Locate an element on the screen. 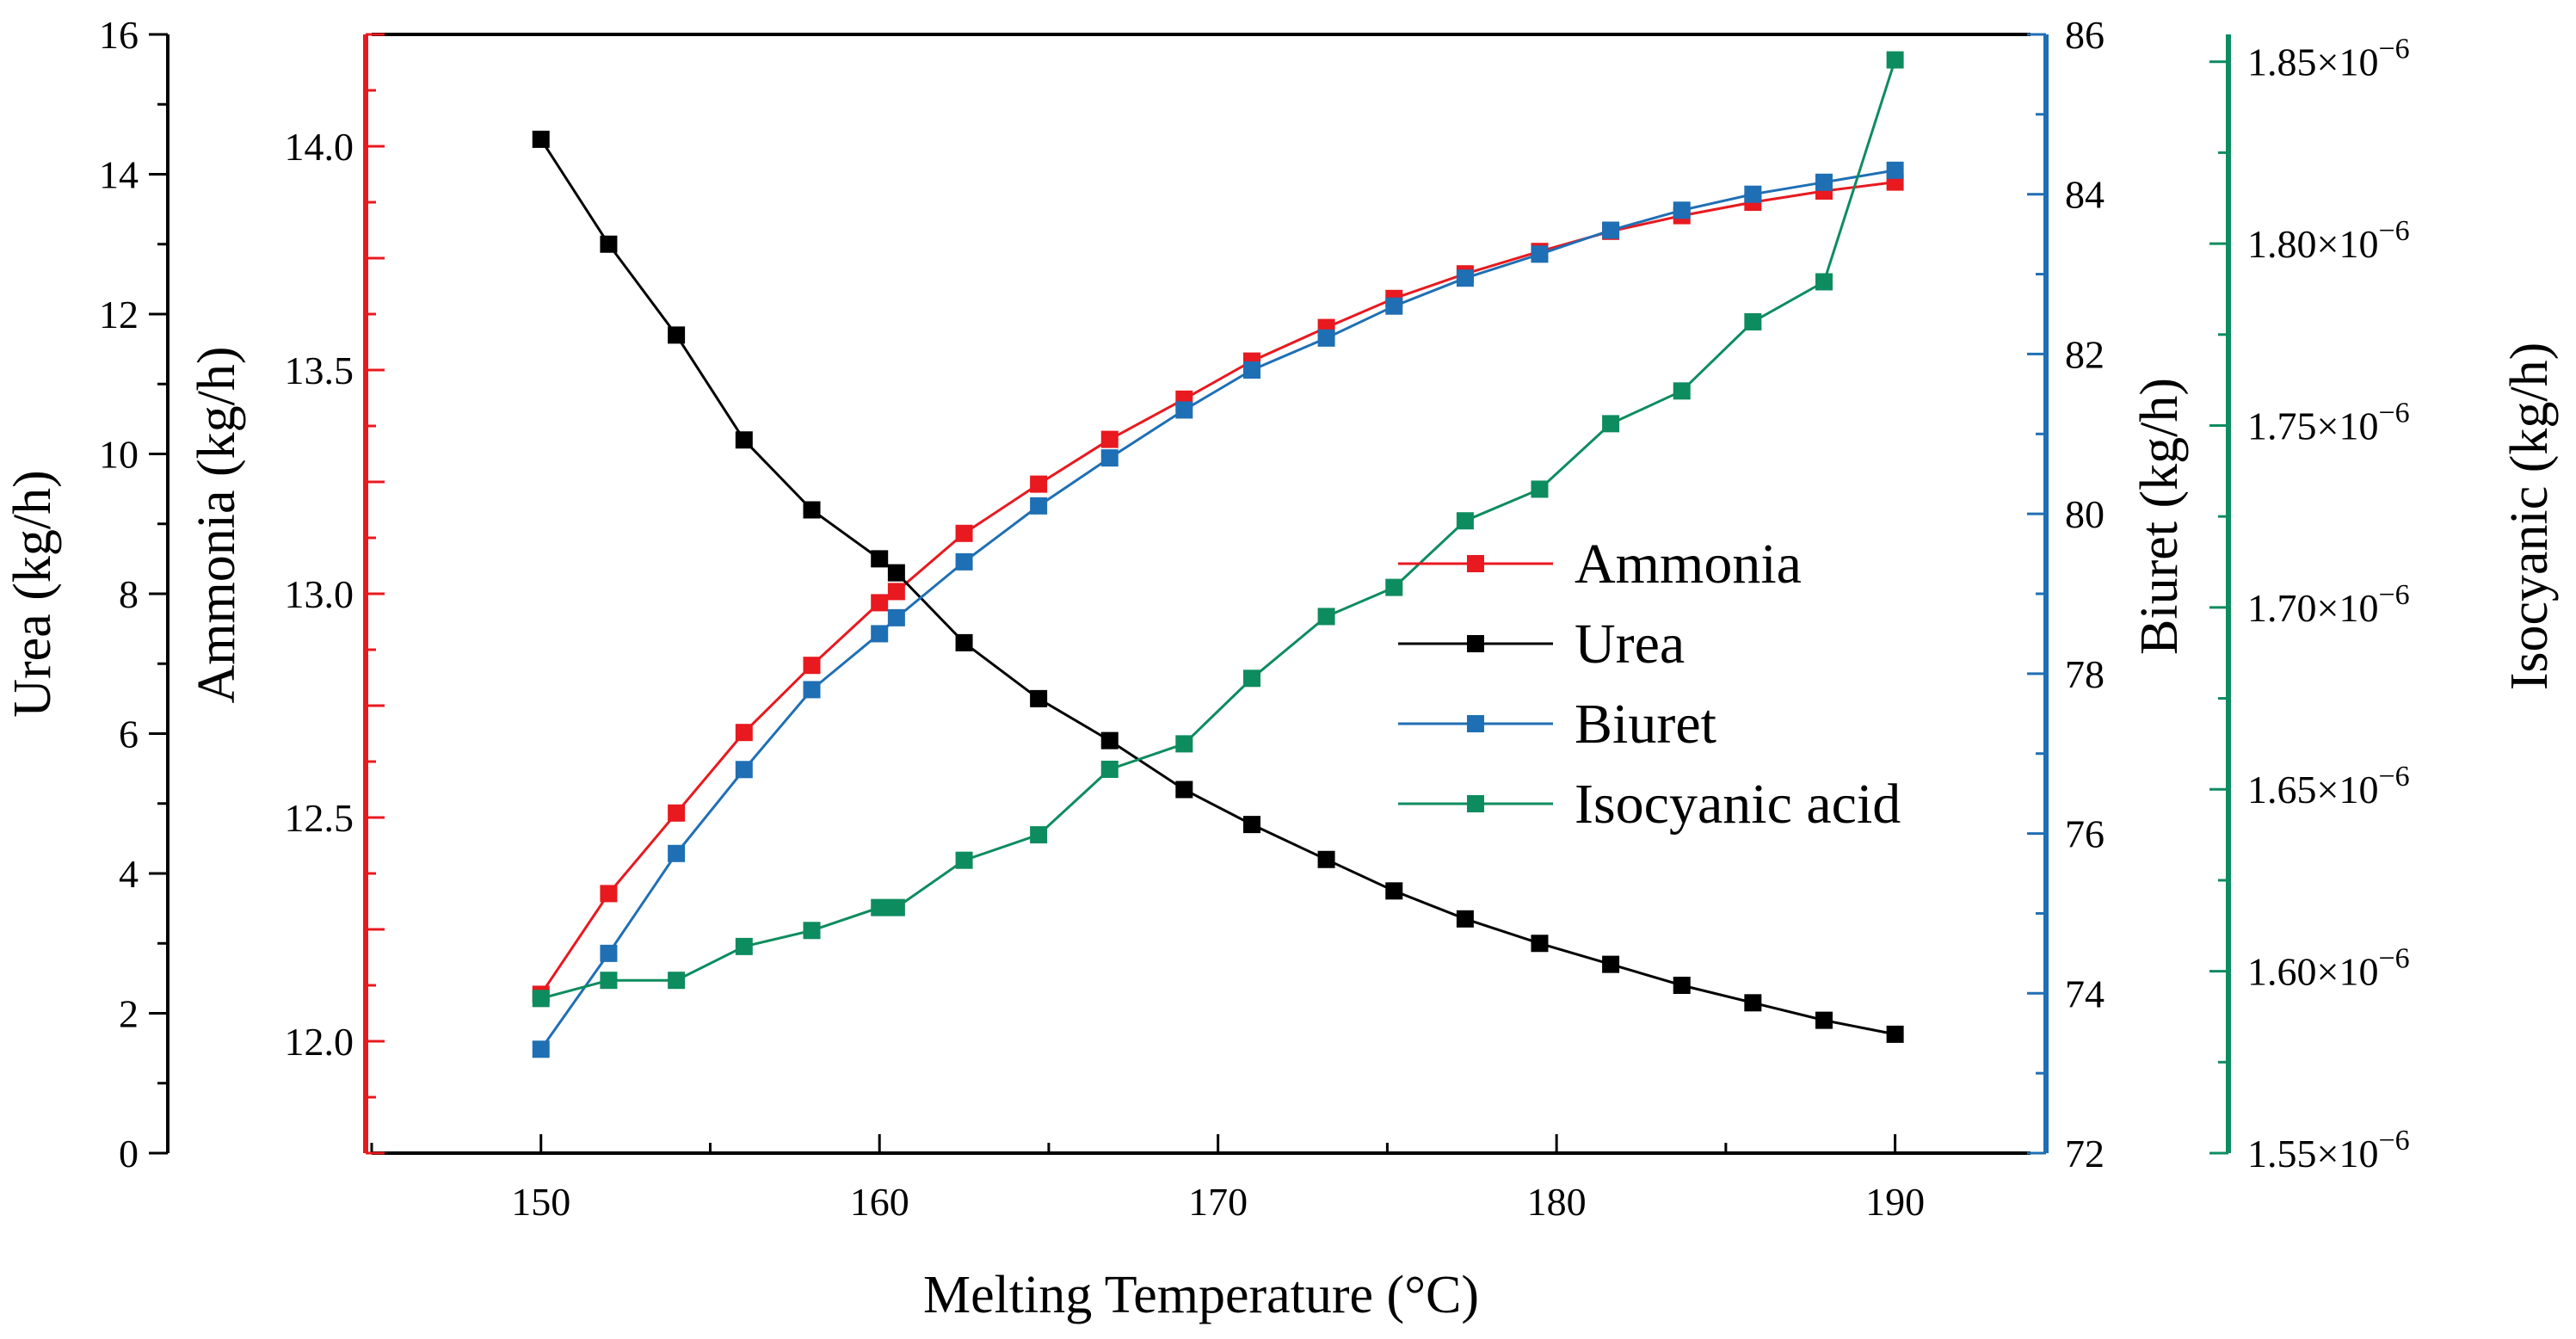 This screenshot has height=1339, width=2576. legend-marker-biuret is located at coordinates (1475, 724).